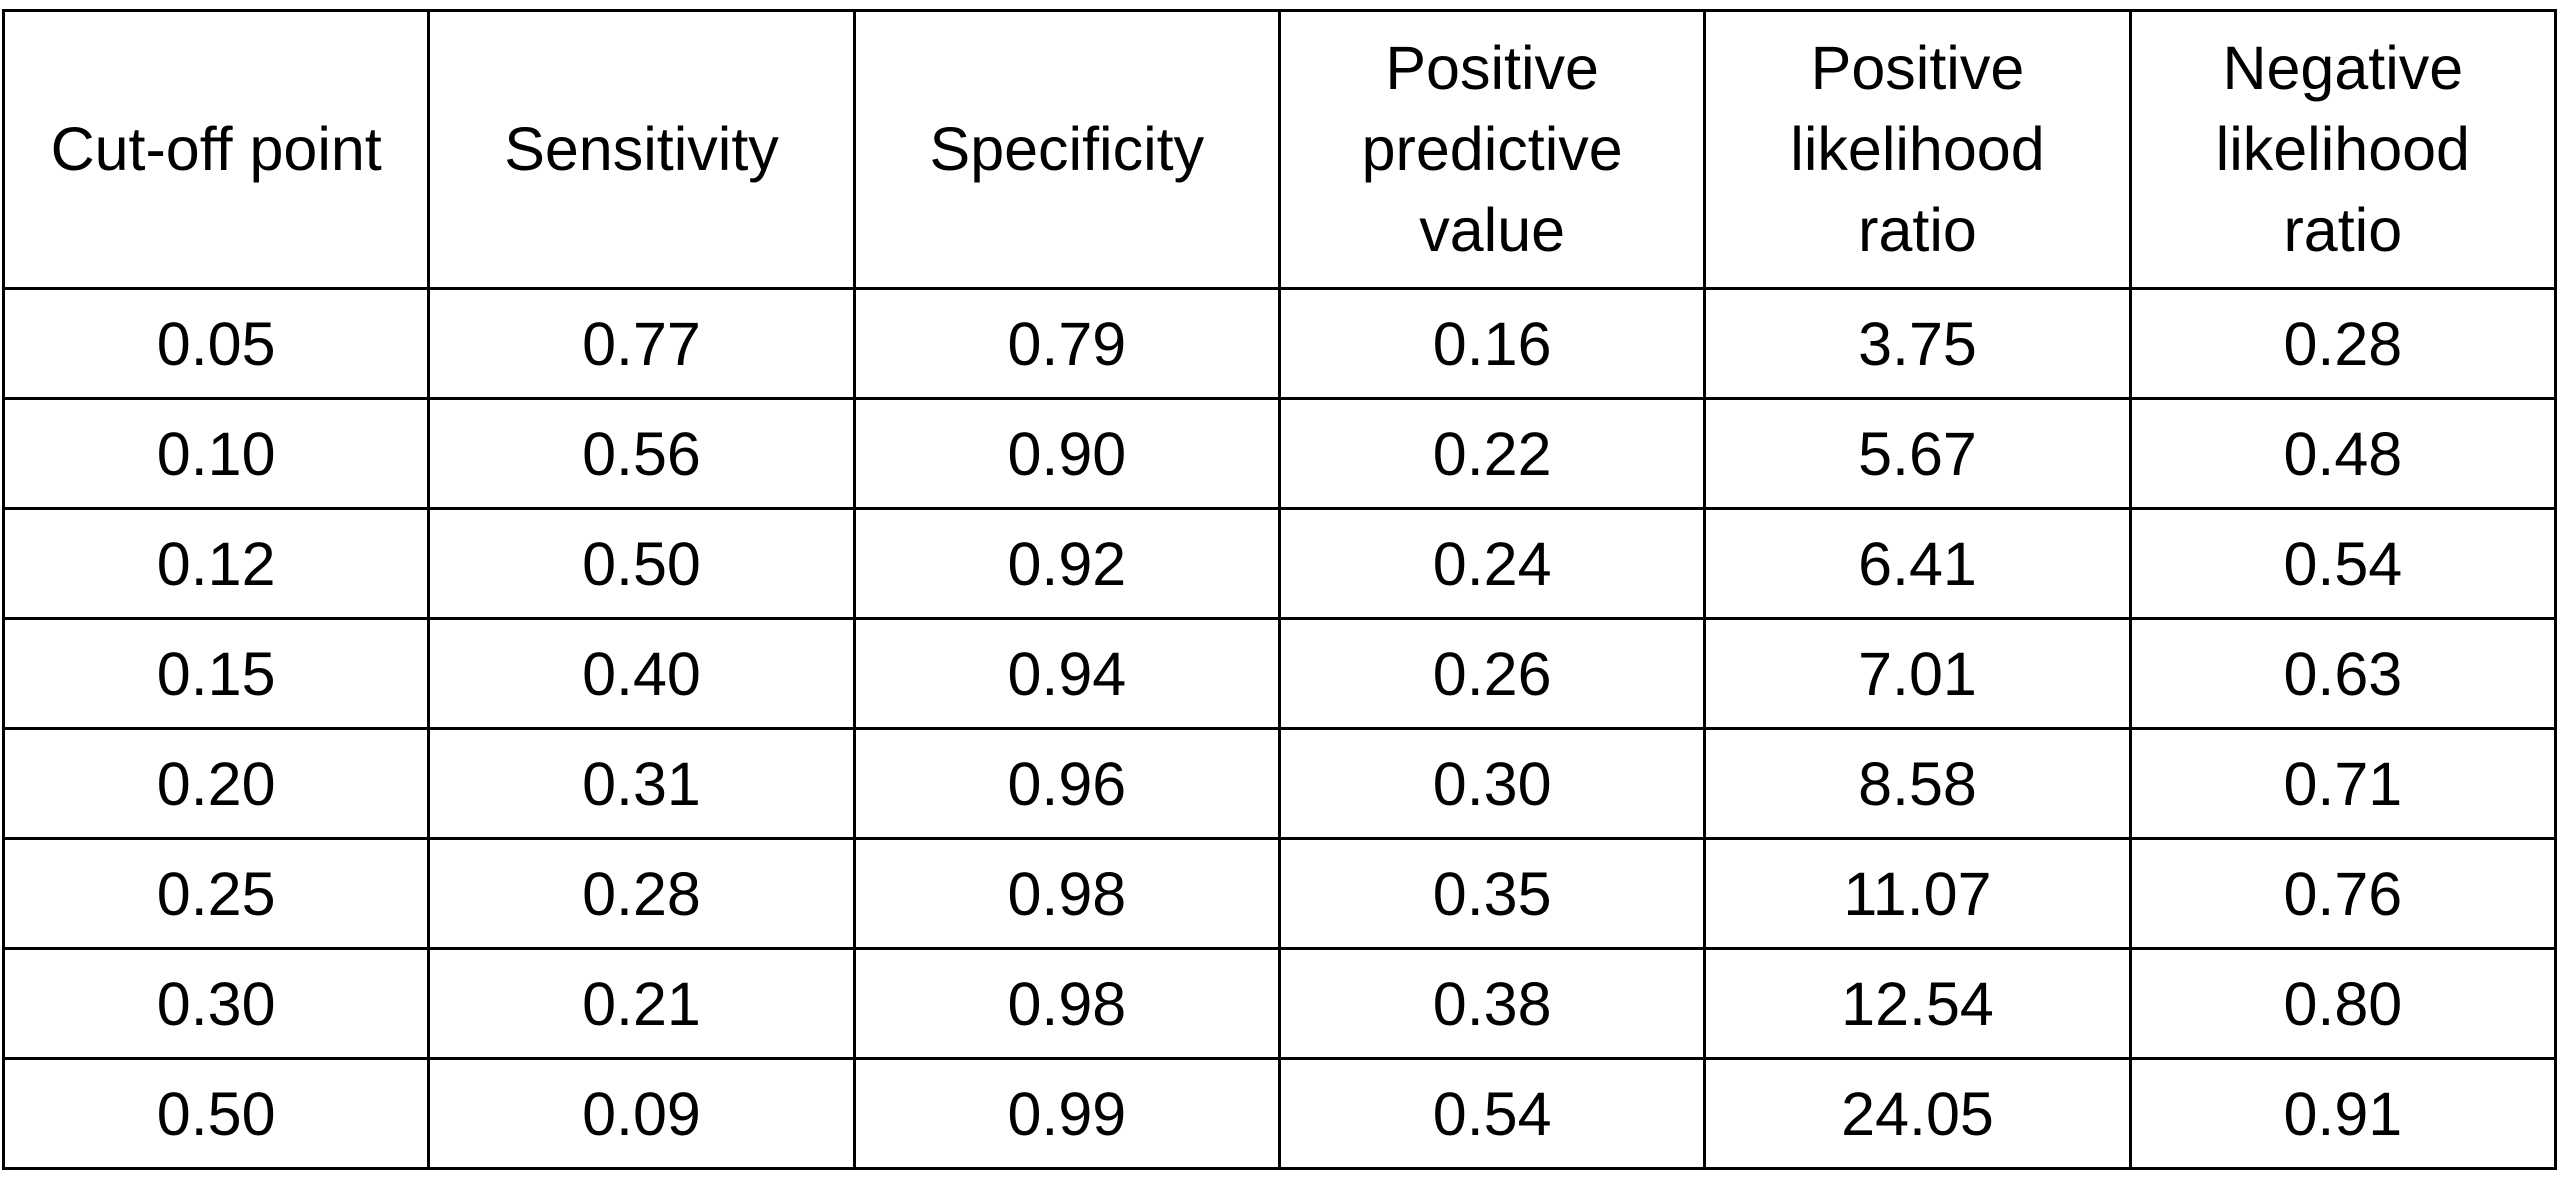 The image size is (2560, 1192). What do you see at coordinates (641, 1003) in the screenshot?
I see `cell-sensitivity: 0.21` at bounding box center [641, 1003].